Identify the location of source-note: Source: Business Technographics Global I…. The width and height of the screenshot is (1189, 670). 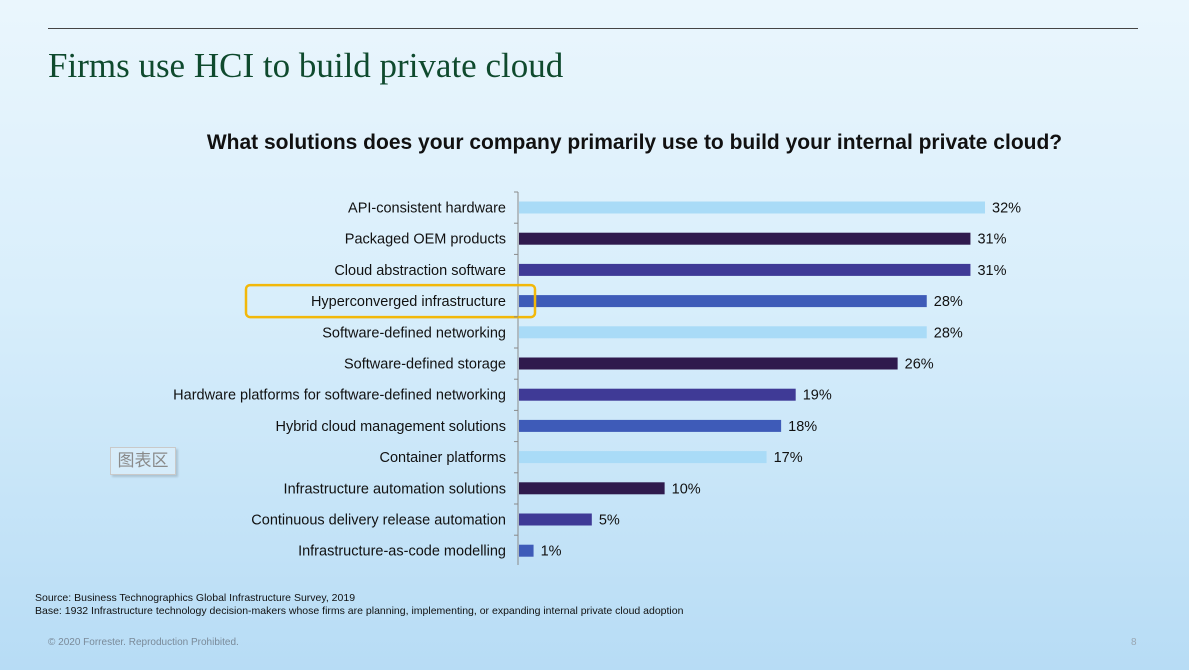
(195, 598).